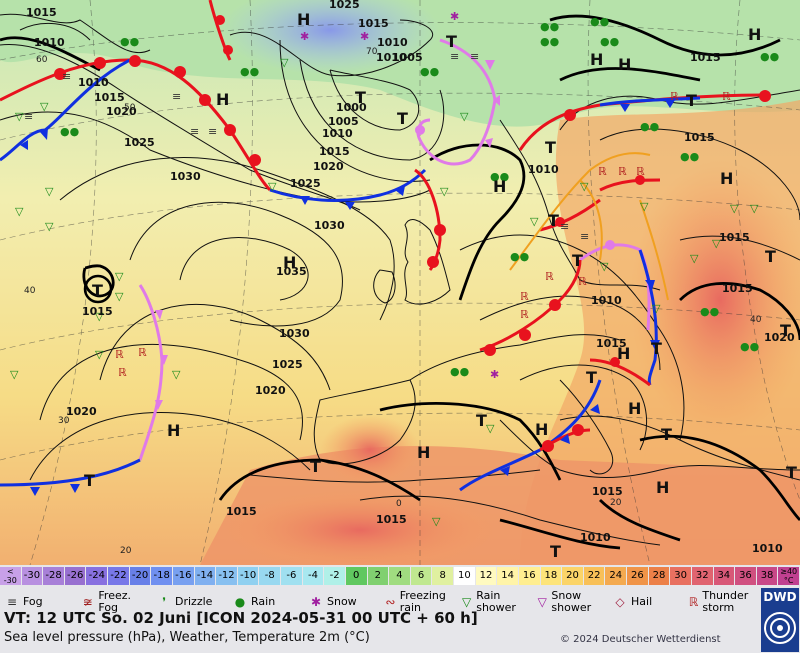  I want to click on temperature-scale-cell: ≥40 °C, so click(788, 576).